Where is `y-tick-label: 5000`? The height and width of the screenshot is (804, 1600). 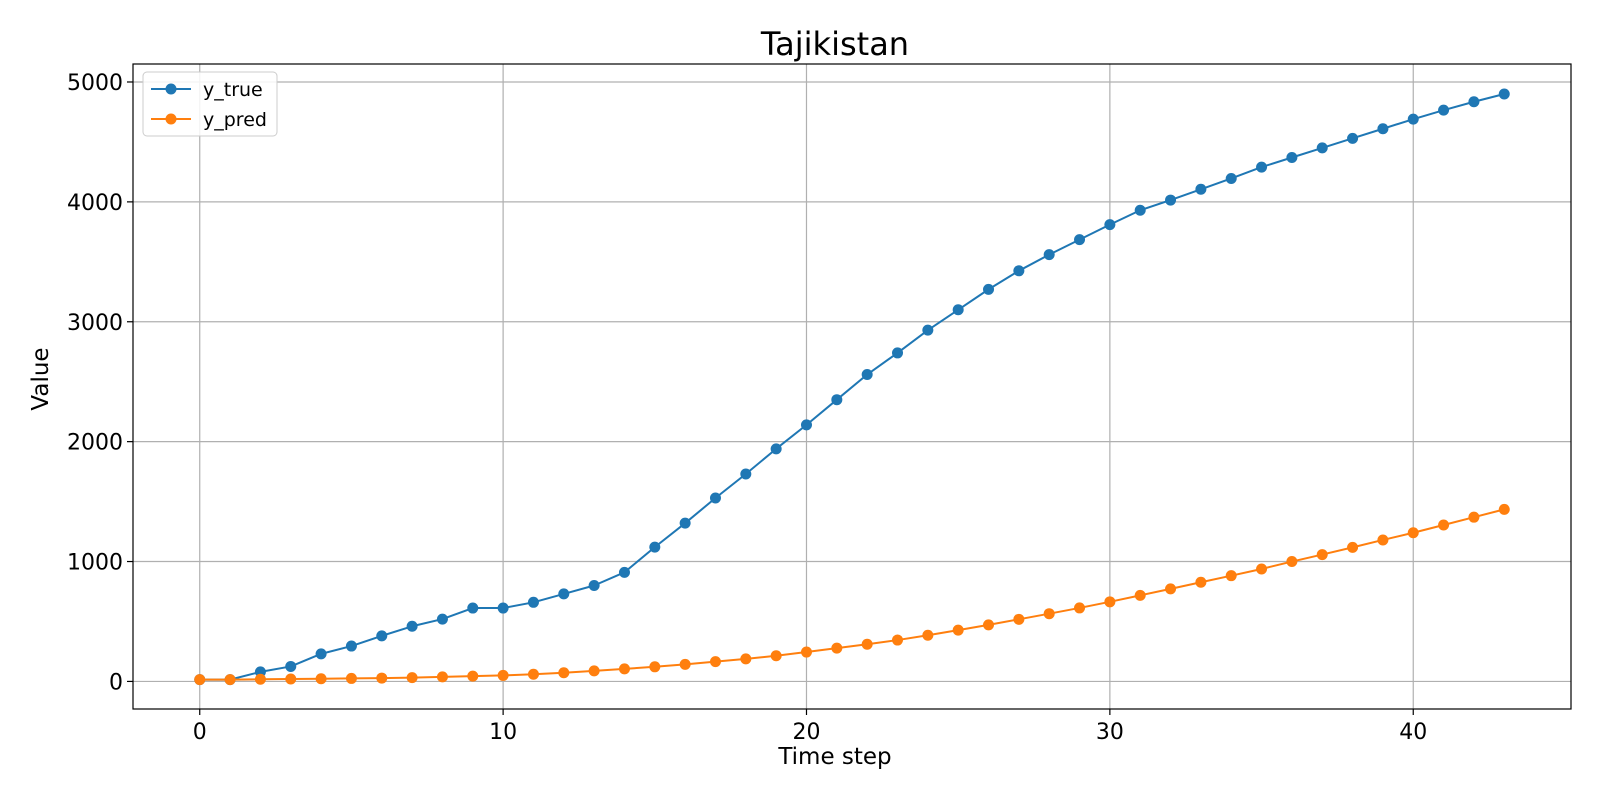 y-tick-label: 5000 is located at coordinates (95, 83).